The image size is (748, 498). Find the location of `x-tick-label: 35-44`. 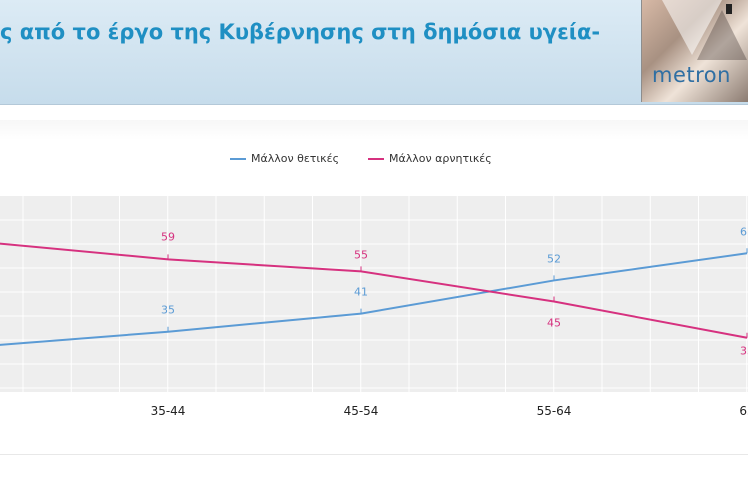

x-tick-label: 35-44 is located at coordinates (168, 411).